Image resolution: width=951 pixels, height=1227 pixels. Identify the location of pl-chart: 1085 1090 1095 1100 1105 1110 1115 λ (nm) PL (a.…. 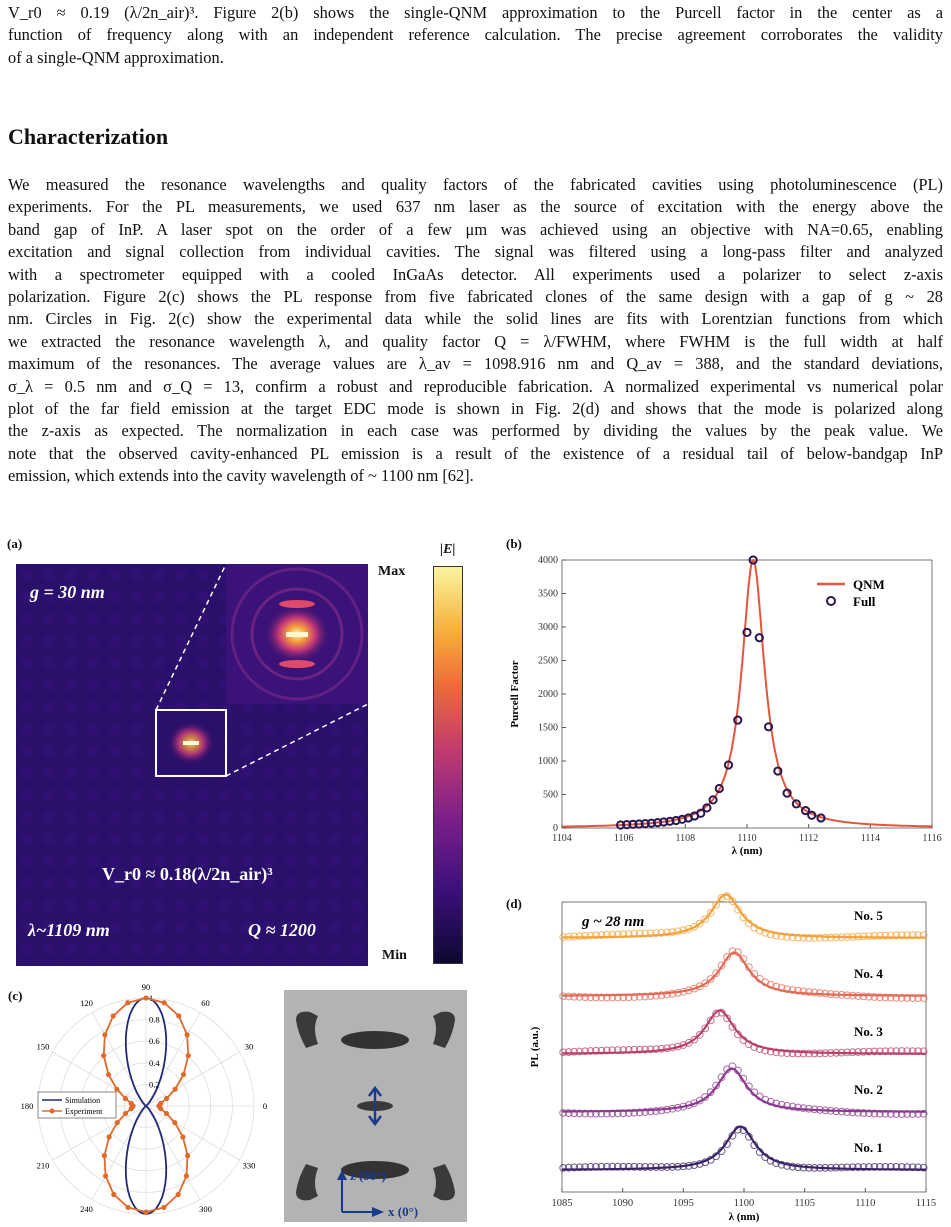
(732, 1057).